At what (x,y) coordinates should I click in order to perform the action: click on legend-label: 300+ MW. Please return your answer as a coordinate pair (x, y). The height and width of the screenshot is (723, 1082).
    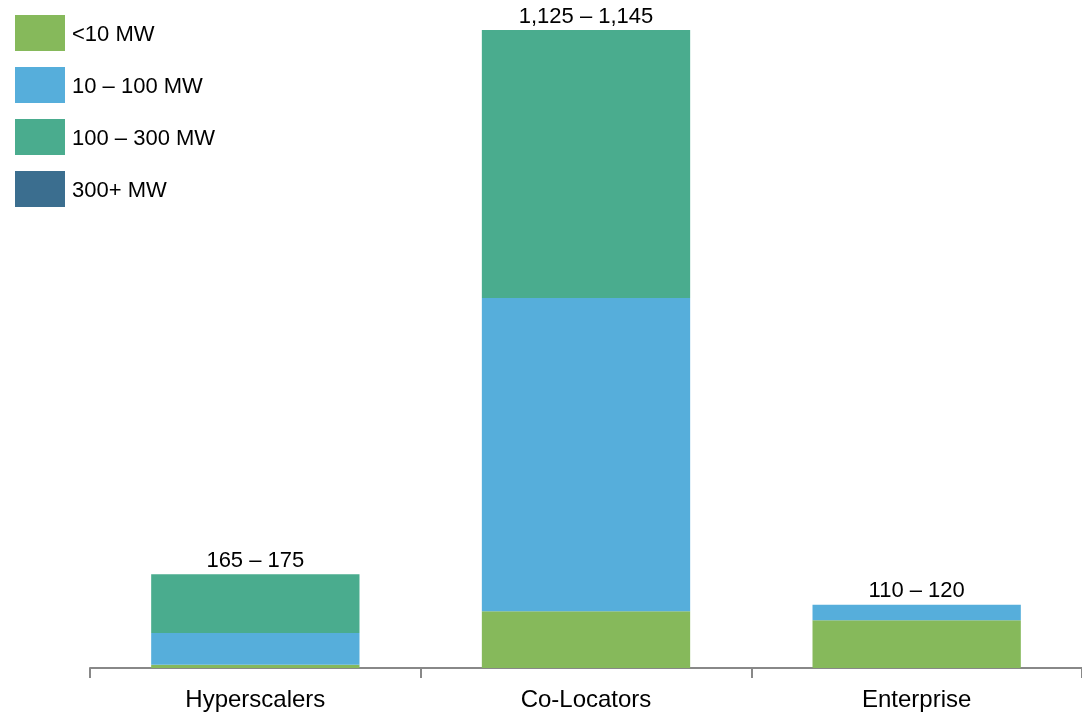
    Looking at the image, I should click on (119, 189).